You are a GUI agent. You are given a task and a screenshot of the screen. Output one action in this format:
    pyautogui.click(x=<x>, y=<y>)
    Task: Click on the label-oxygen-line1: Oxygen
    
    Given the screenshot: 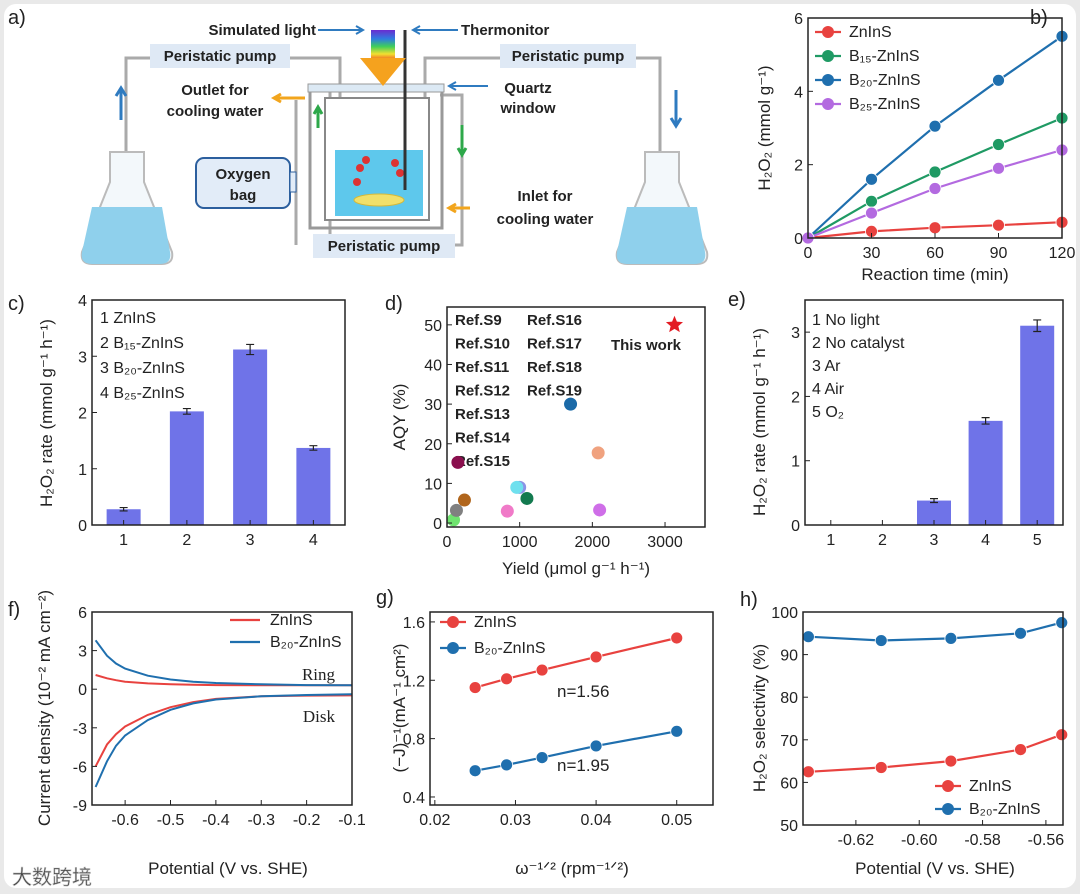 What is the action you would take?
    pyautogui.click(x=242, y=174)
    